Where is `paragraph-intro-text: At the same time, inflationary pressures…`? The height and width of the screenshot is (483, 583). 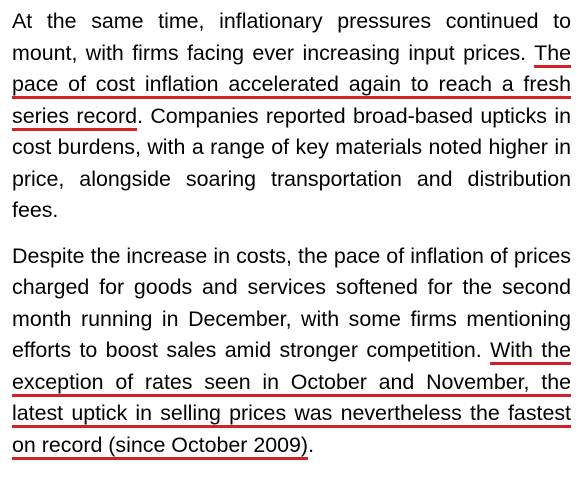
paragraph-intro-text: At the same time, inflationary pressures… is located at coordinates (291, 37).